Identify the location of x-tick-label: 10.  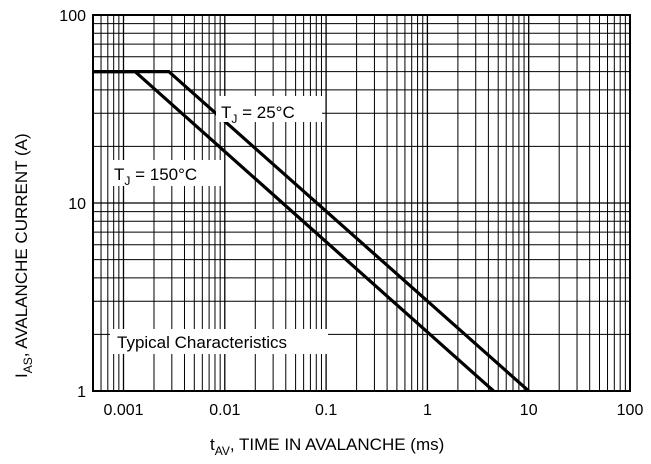
(529, 410).